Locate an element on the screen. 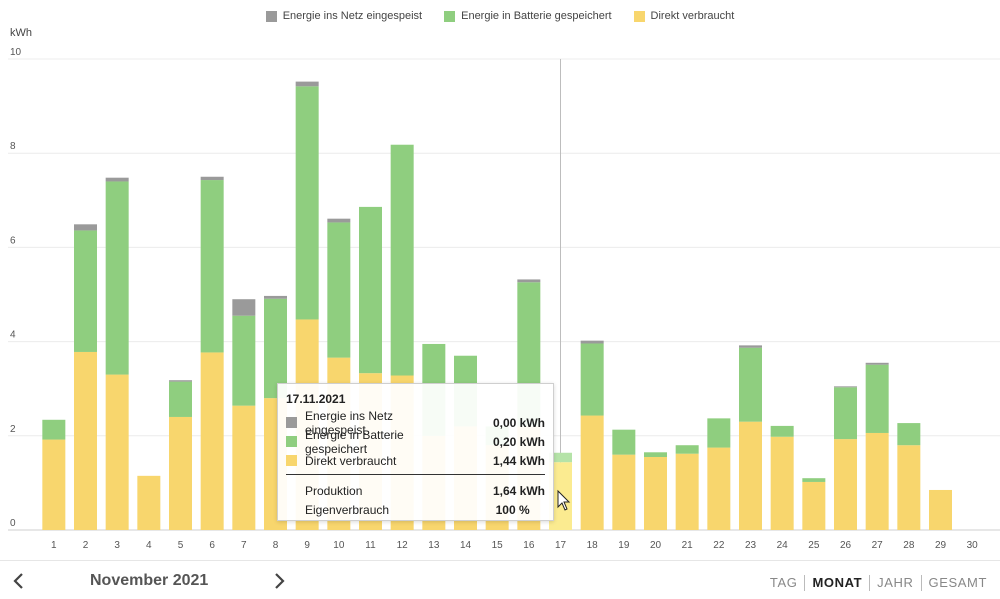  tooltip-unit-direct: kWh is located at coordinates (532, 460).